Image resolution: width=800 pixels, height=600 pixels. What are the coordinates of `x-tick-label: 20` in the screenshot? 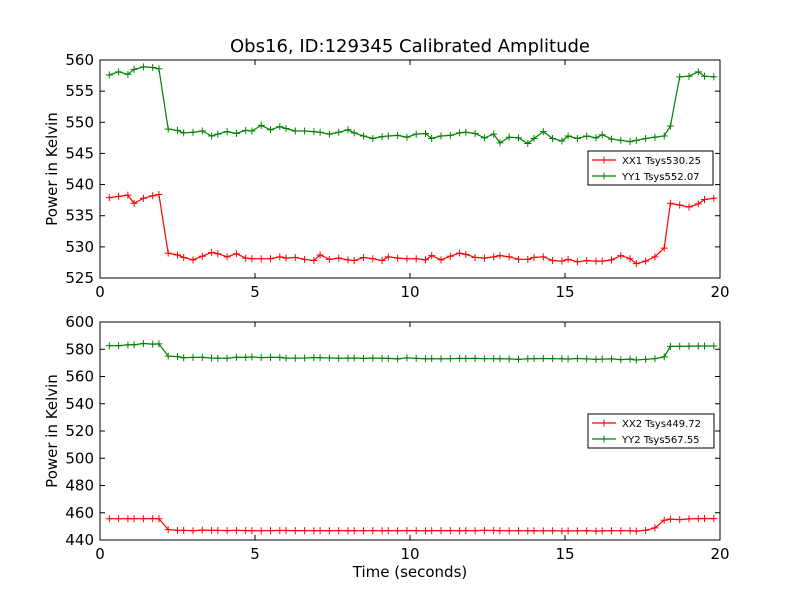 It's located at (719, 554).